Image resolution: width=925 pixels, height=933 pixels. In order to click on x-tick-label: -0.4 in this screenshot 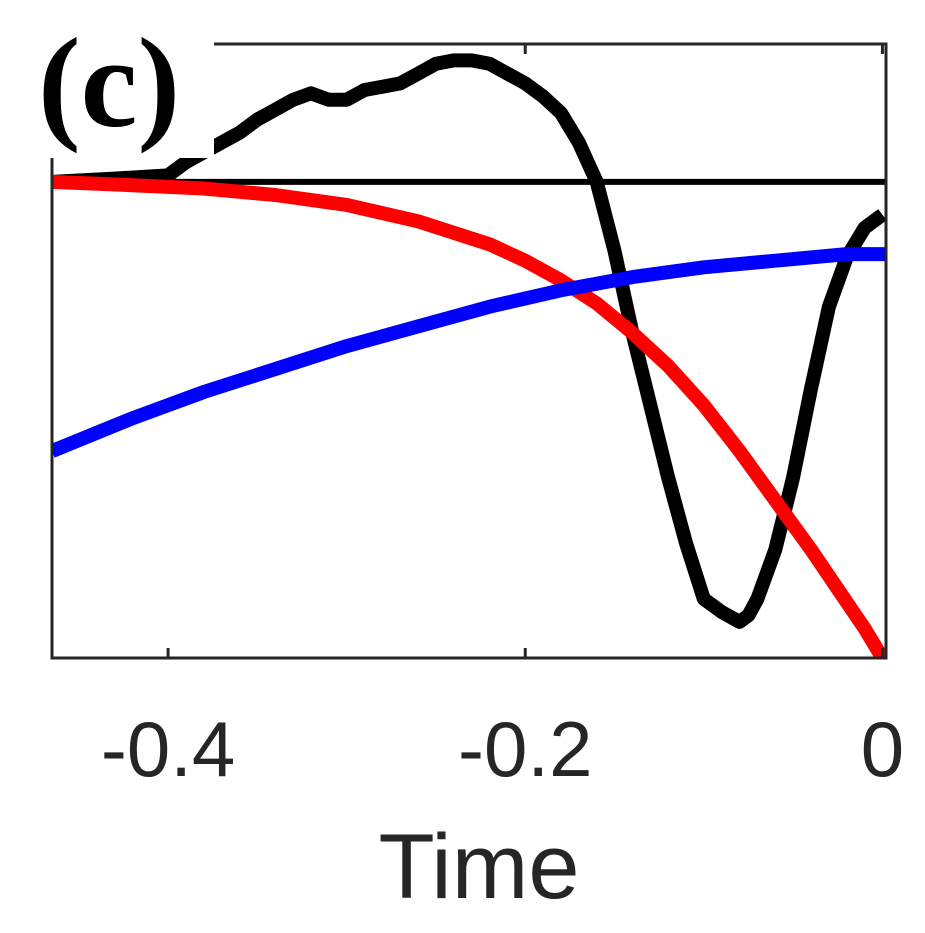, I will do `click(168, 749)`.